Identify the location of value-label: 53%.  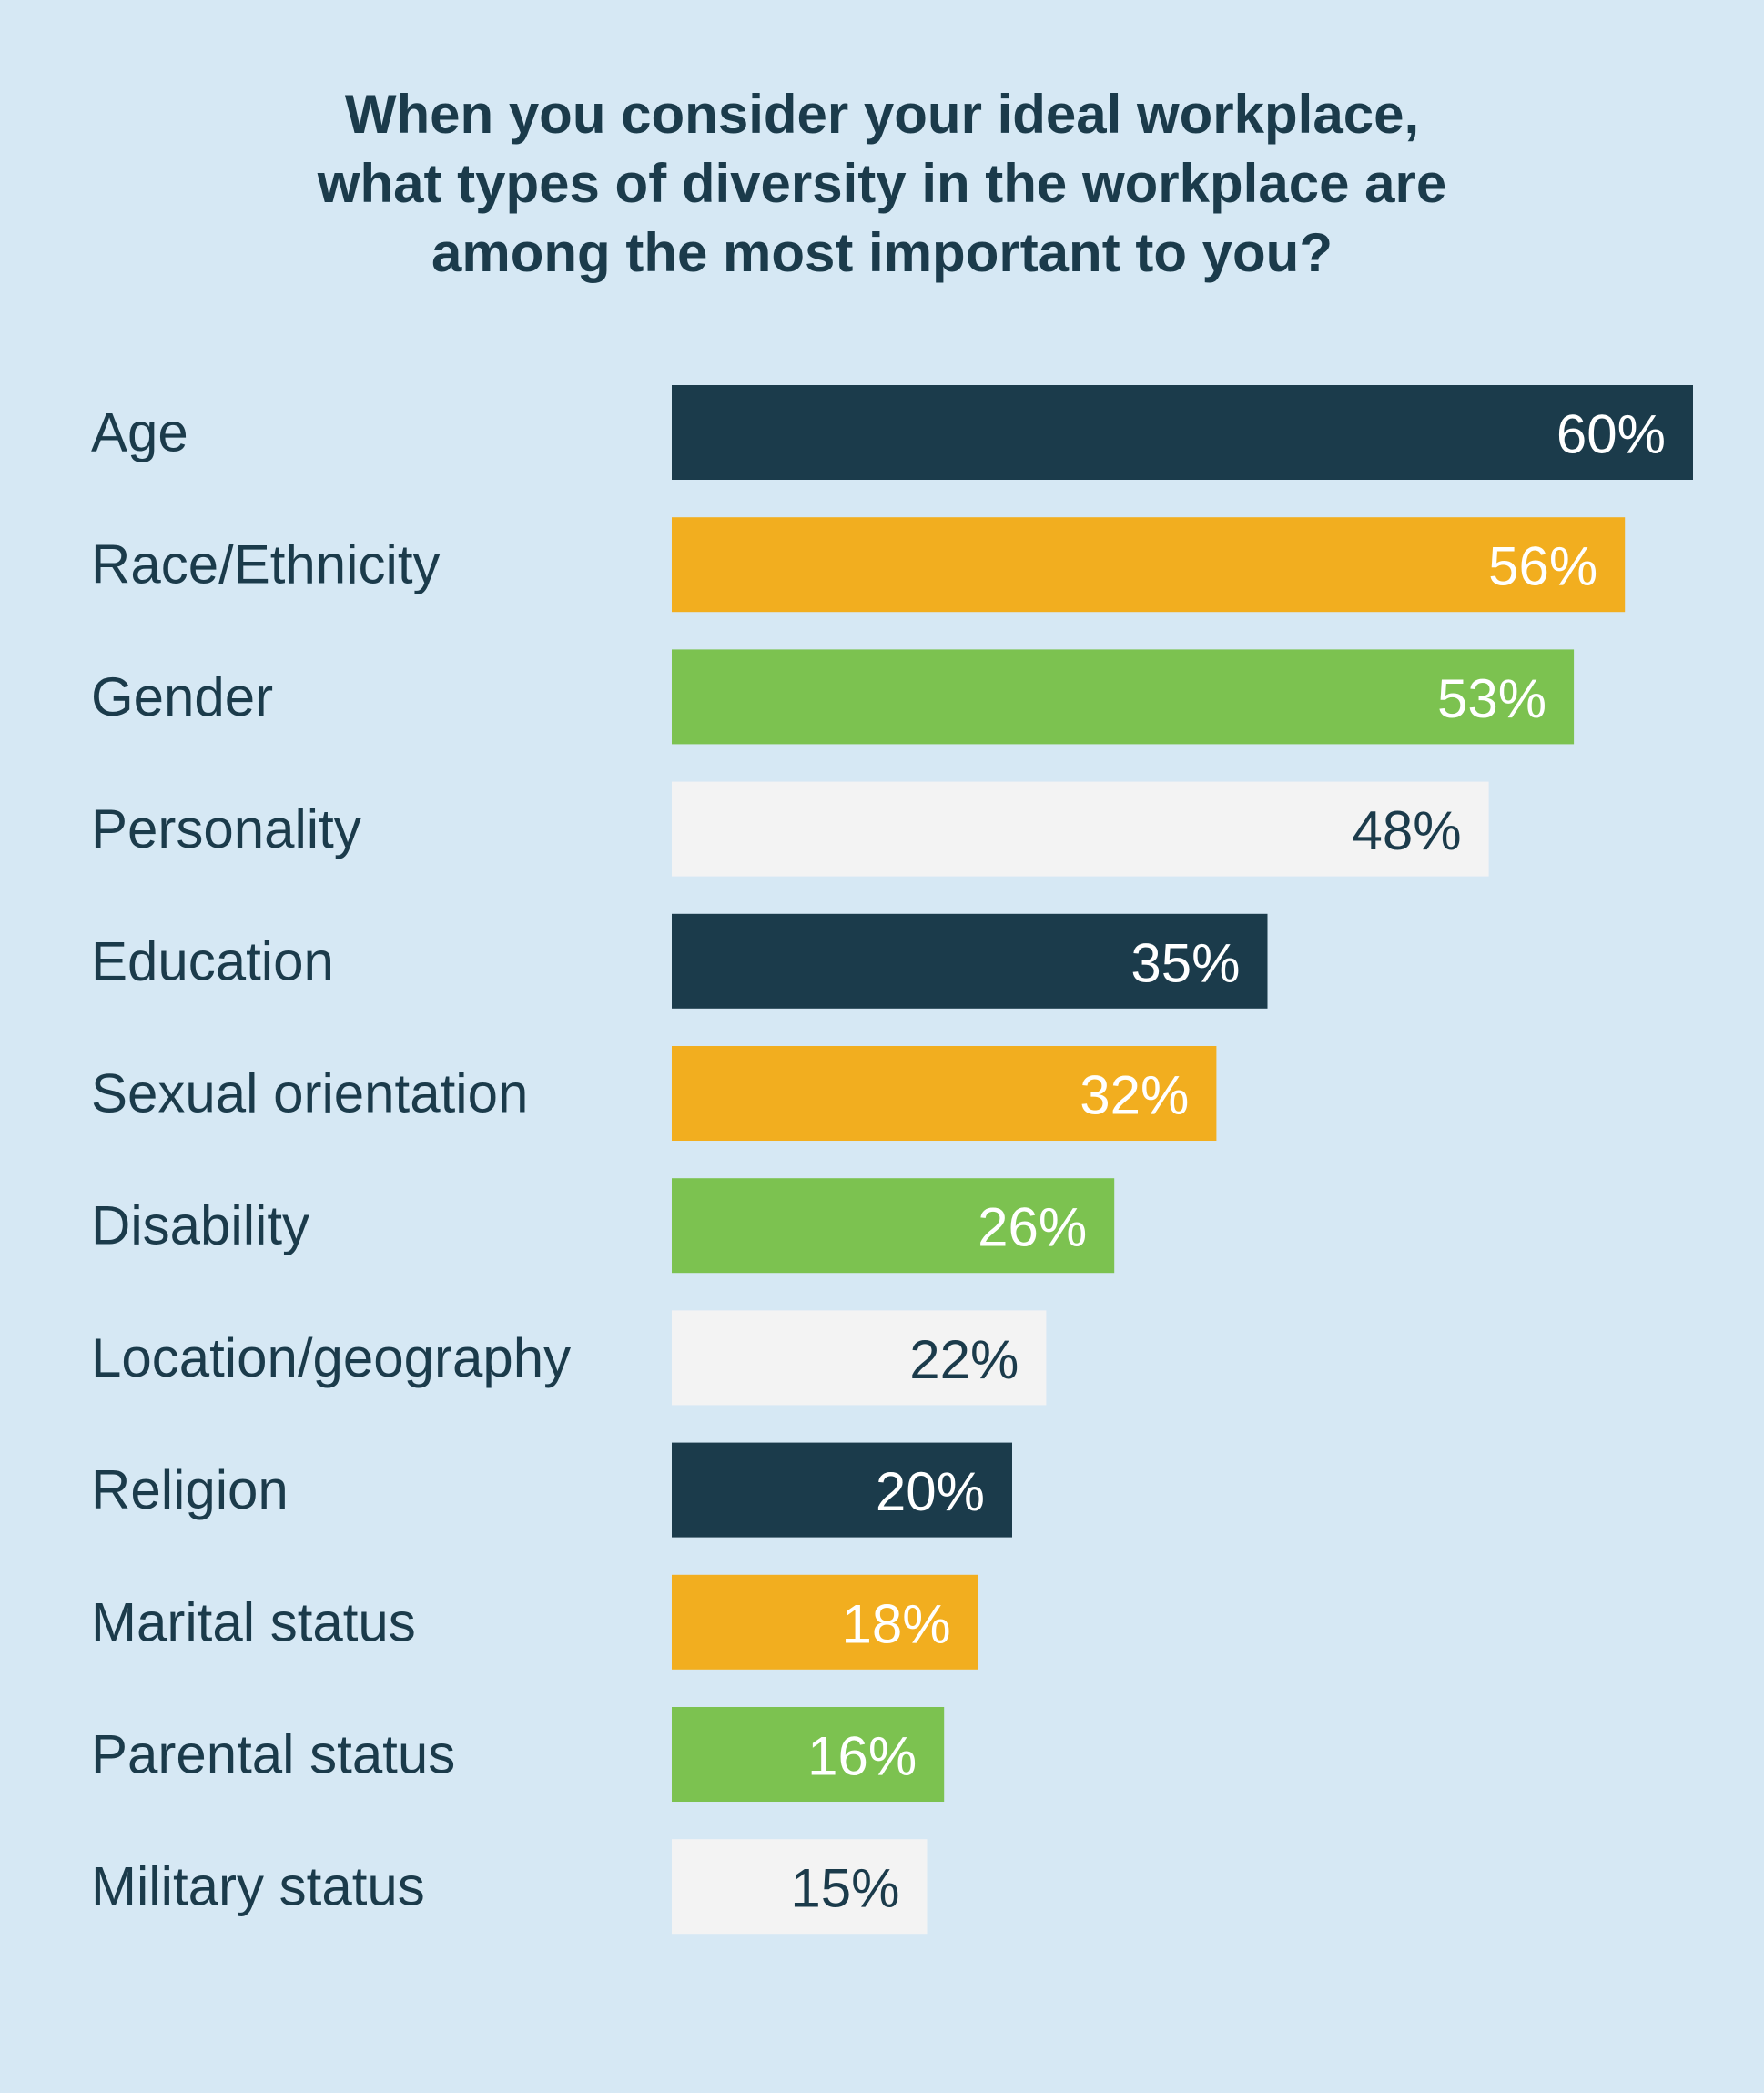
(1491, 698).